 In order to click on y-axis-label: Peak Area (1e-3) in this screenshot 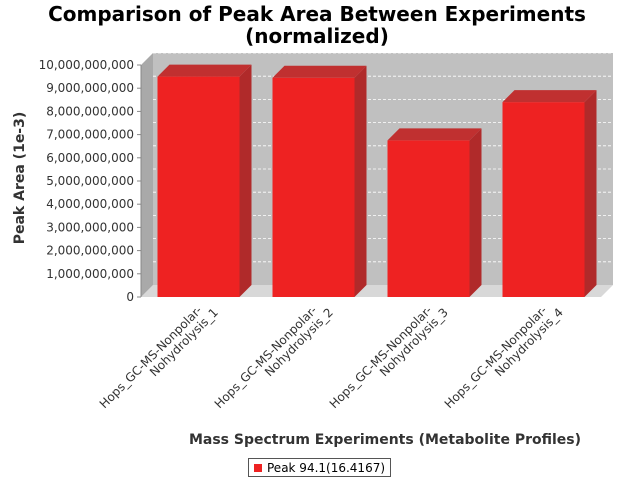, I will do `click(20, 178)`.